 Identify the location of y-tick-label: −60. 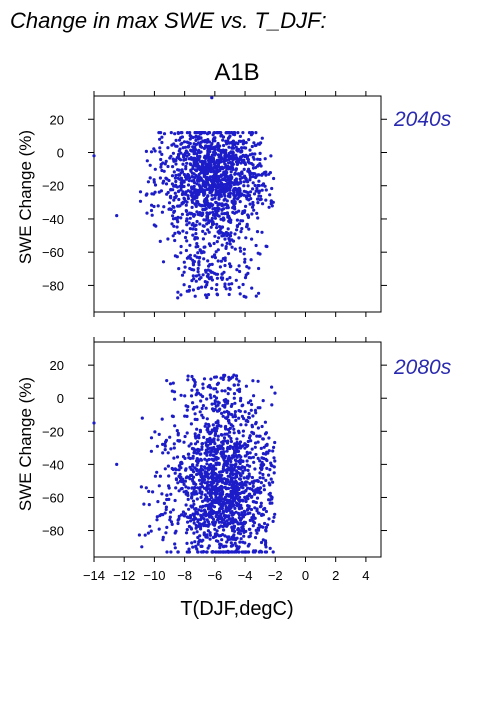
(53, 252).